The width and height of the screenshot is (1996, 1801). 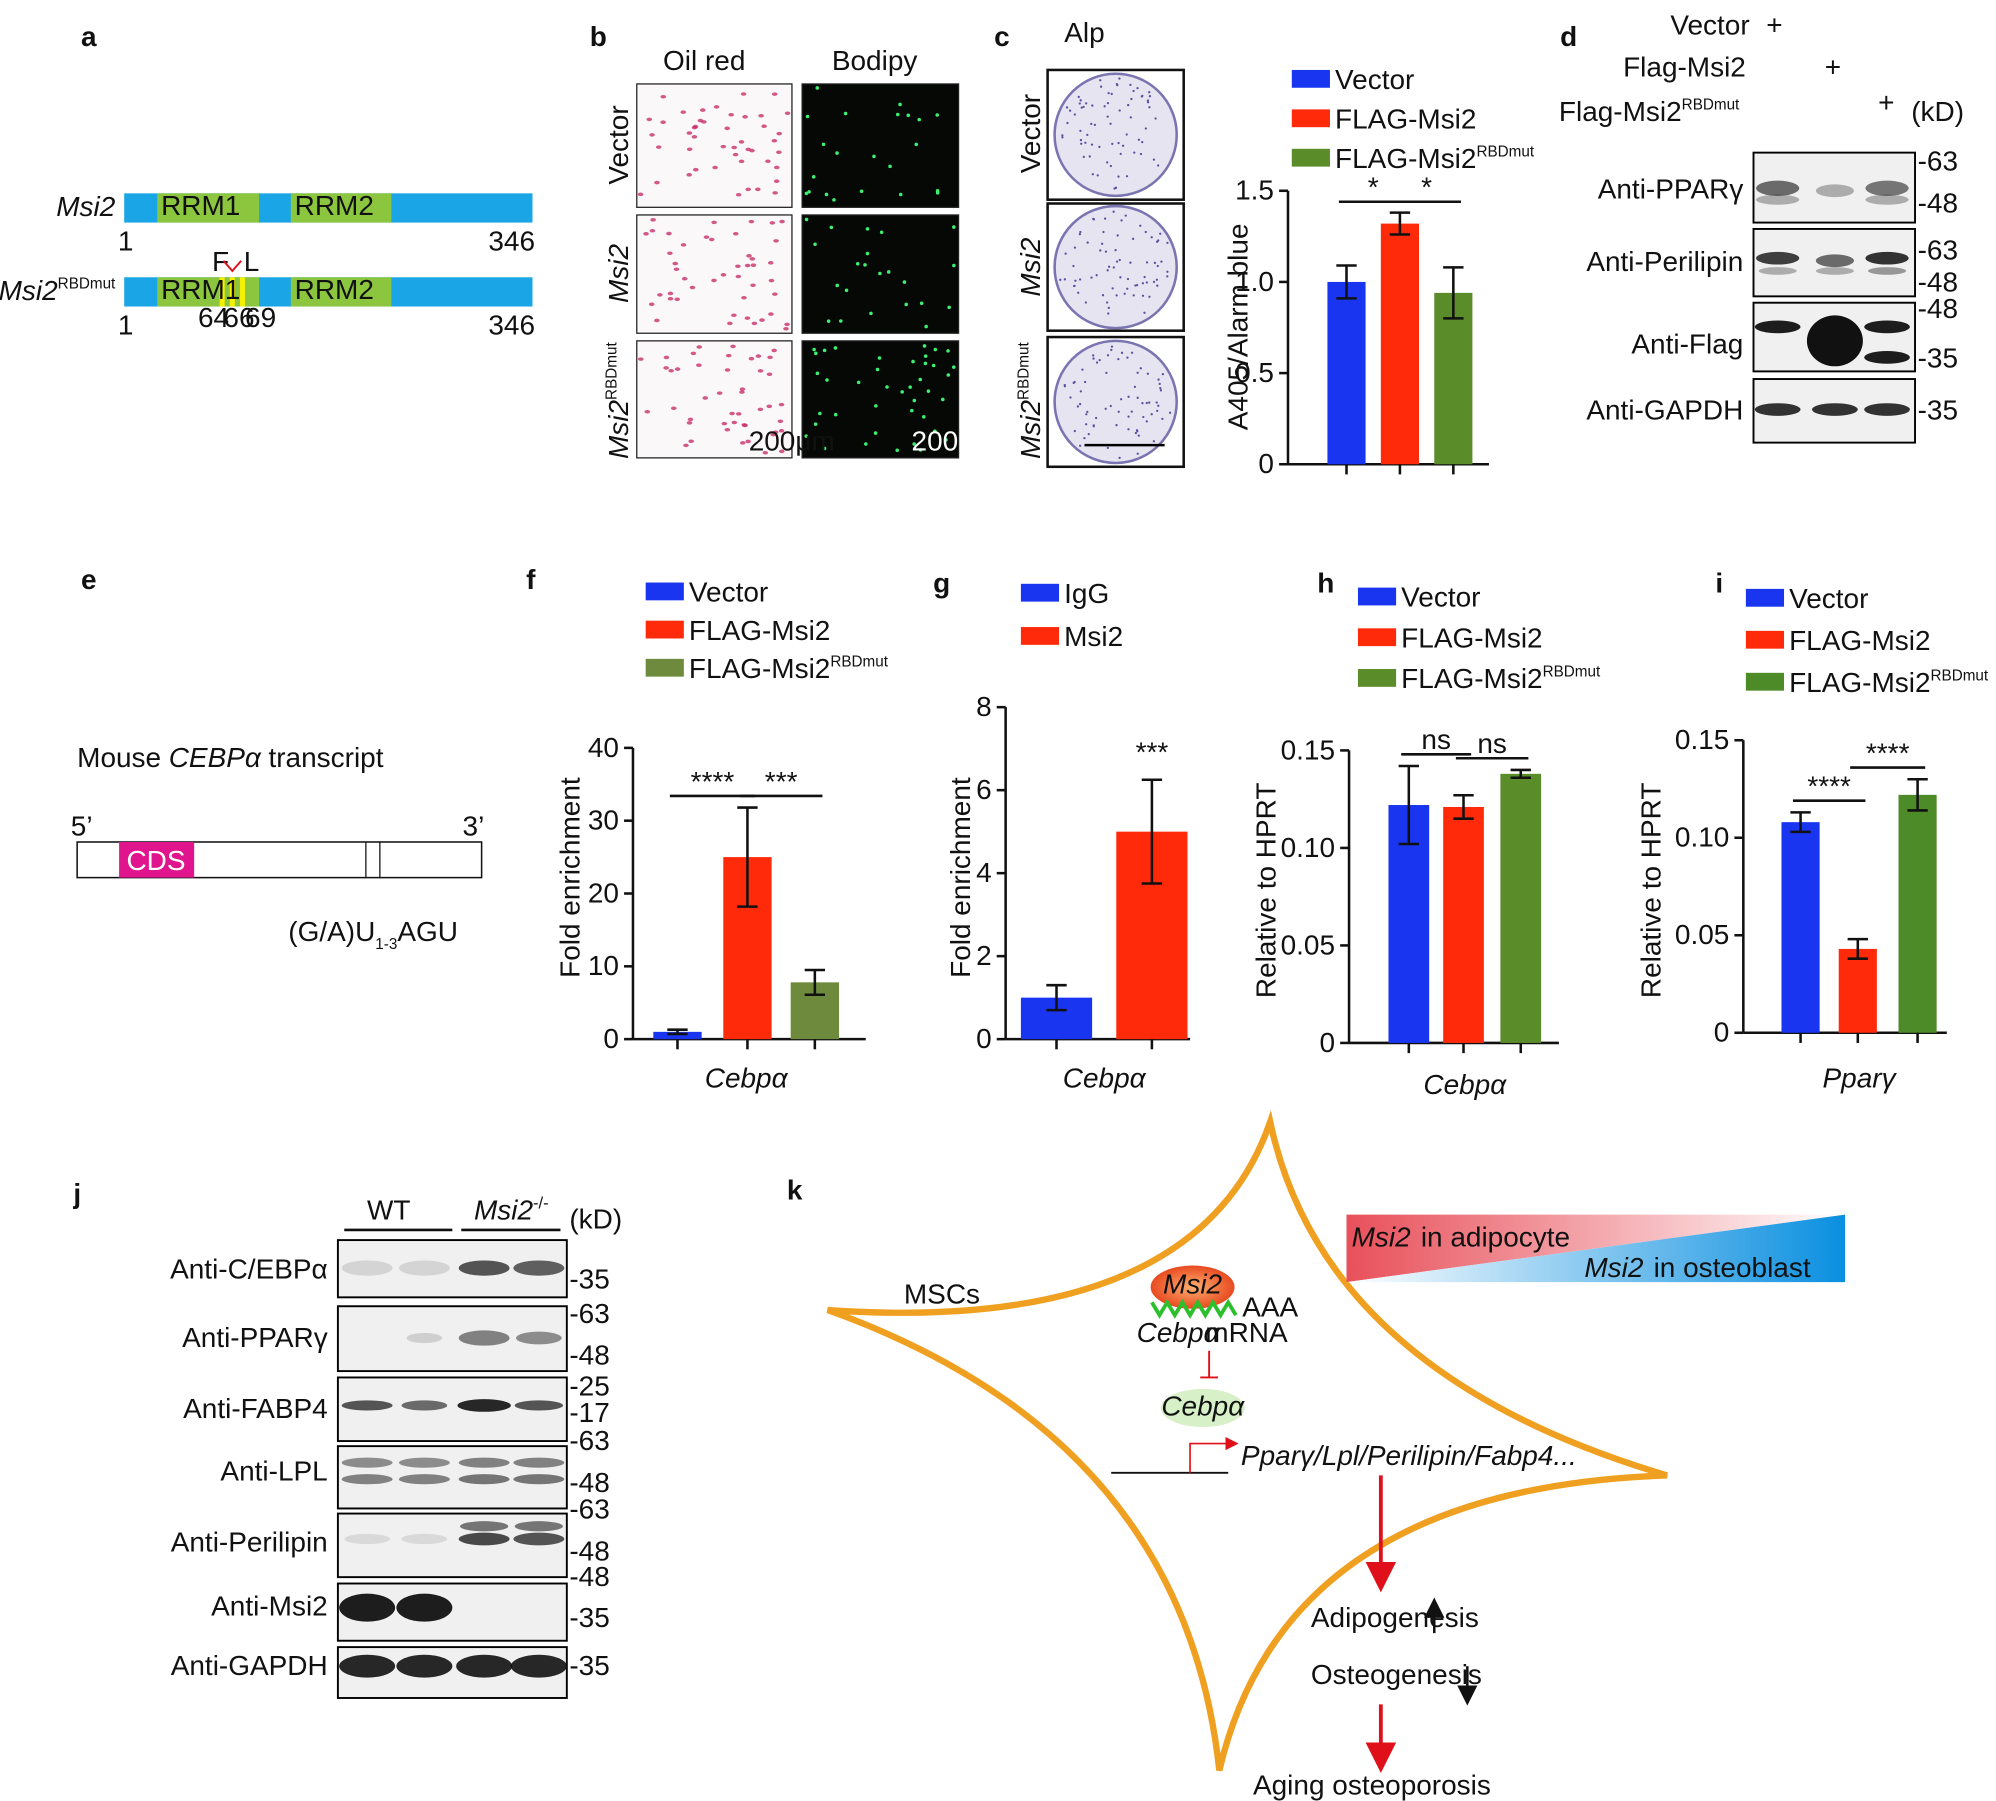 I want to click on name: Flag-Msi2, so click(x=1620, y=111).